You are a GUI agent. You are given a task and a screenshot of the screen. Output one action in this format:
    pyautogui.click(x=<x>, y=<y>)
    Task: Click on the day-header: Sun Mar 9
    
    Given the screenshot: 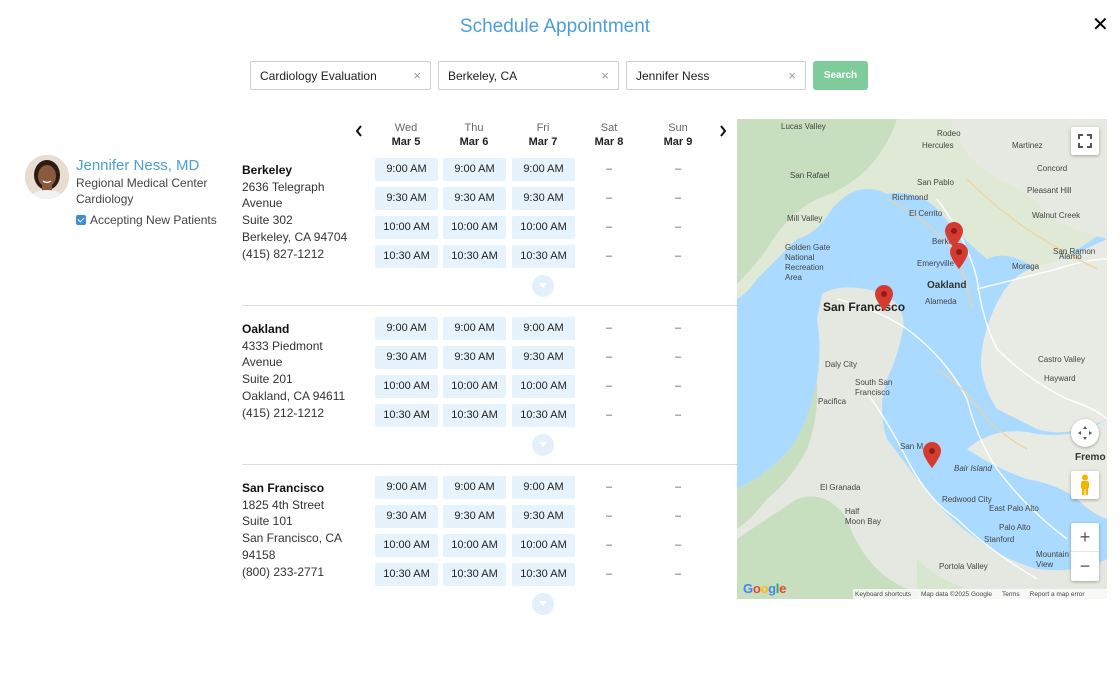 What is the action you would take?
    pyautogui.click(x=678, y=135)
    